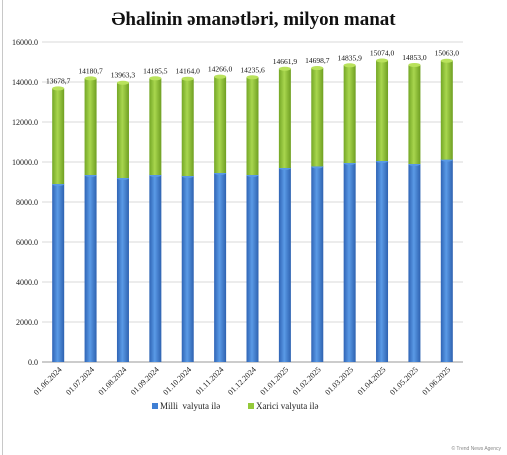  I want to click on y-tick-label: 10000.0, so click(25, 162).